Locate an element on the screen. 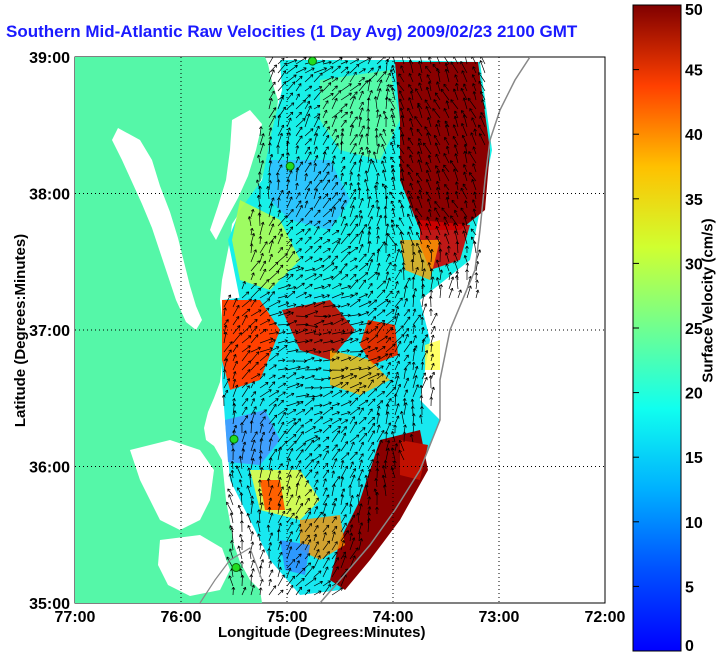 Image resolution: width=724 pixels, height=659 pixels. colorbar-ticks: 0 5 10 15 20 25 30 35 40 45 50 is located at coordinates (668, 328).